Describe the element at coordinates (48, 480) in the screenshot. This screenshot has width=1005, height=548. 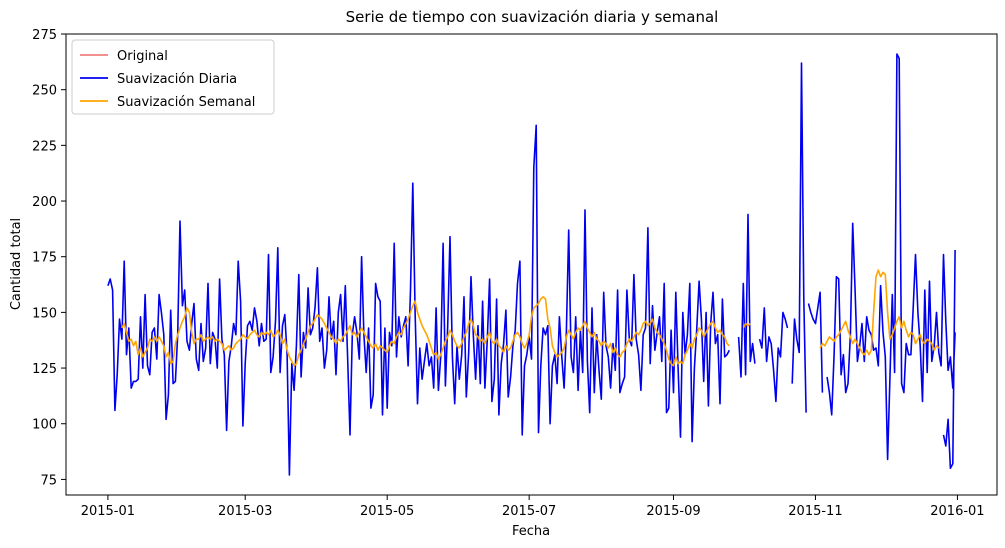
I see `y-tick-label: 75` at that location.